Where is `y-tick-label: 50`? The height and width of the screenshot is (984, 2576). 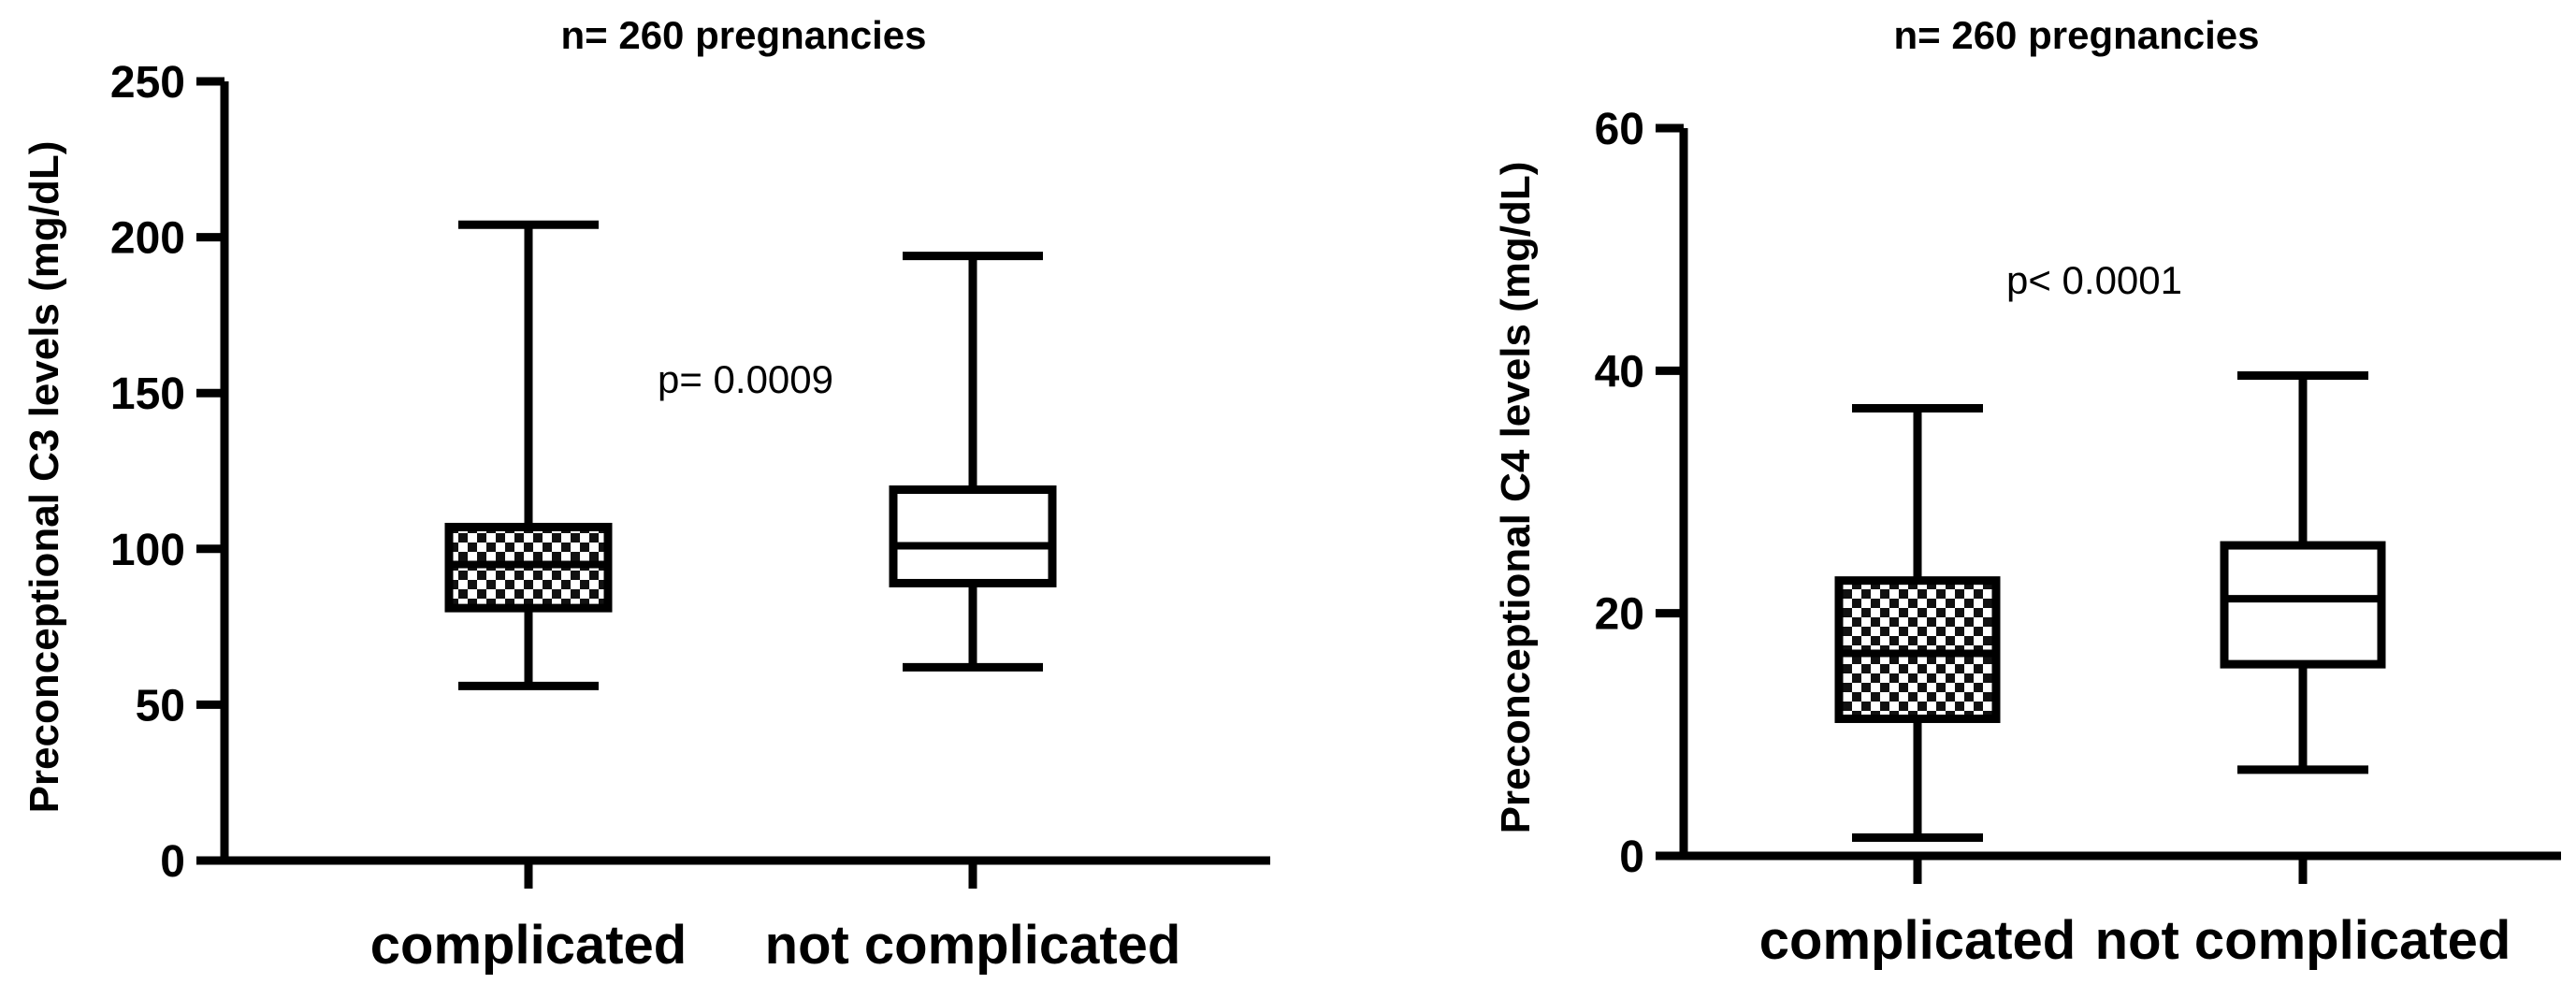 y-tick-label: 50 is located at coordinates (161, 706).